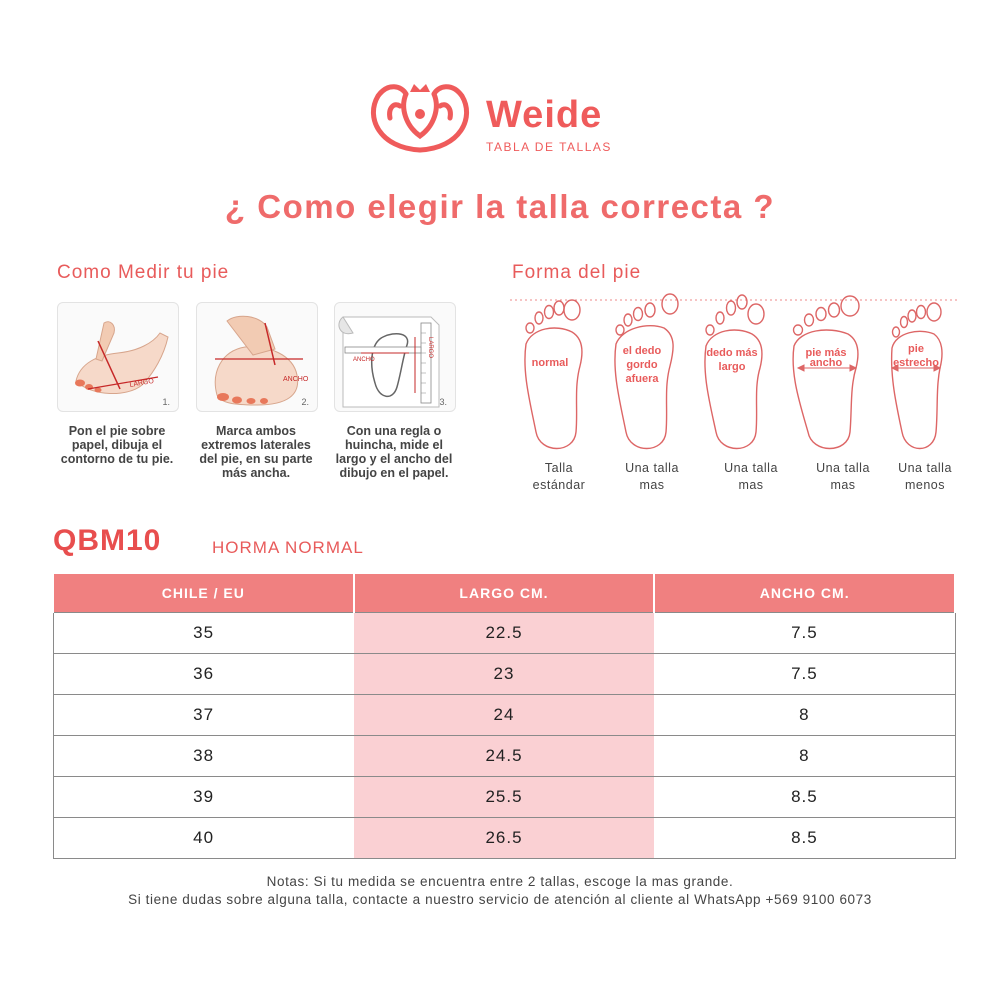  I want to click on weide-logo-icon, so click(420, 118).